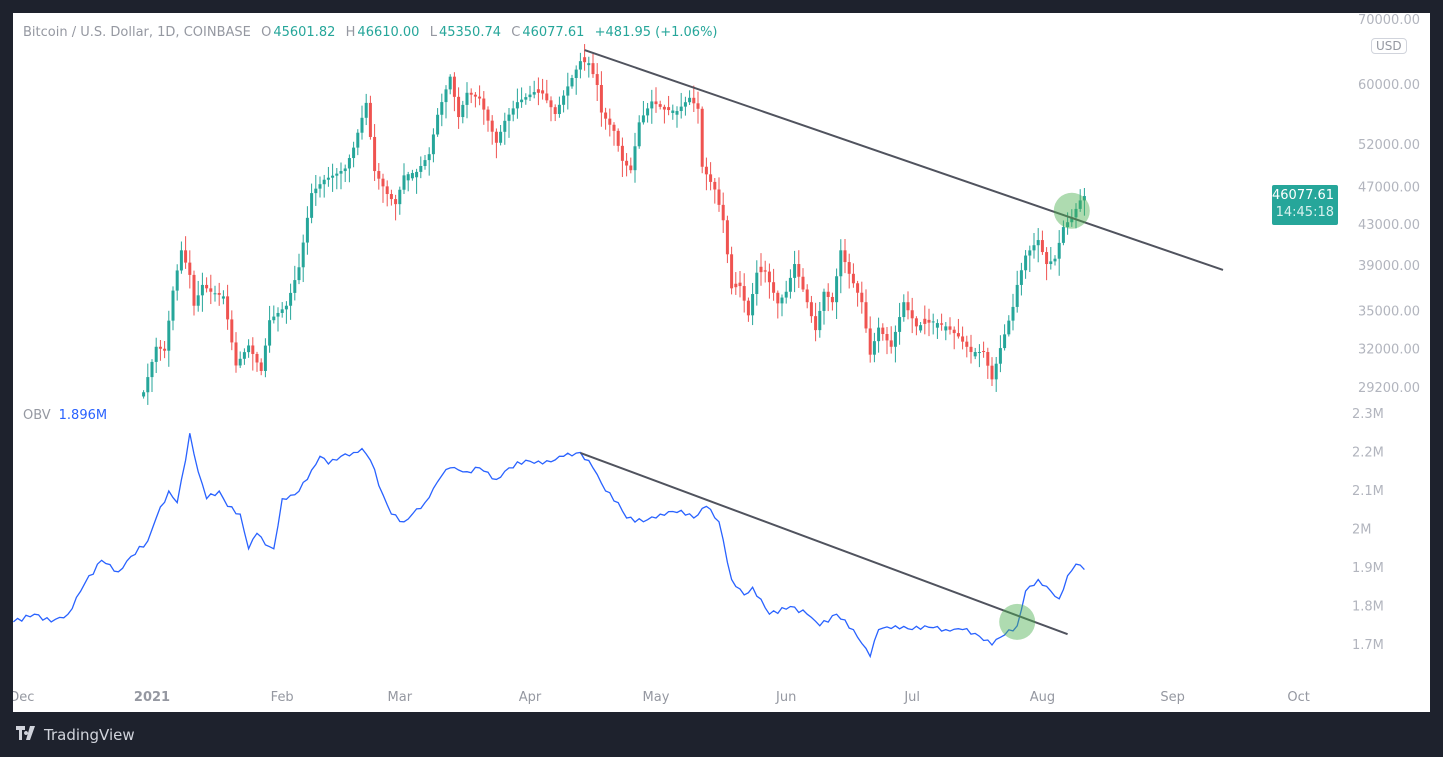 The width and height of the screenshot is (1443, 757). Describe the element at coordinates (1389, 46) in the screenshot. I see `currency-button: USD` at that location.